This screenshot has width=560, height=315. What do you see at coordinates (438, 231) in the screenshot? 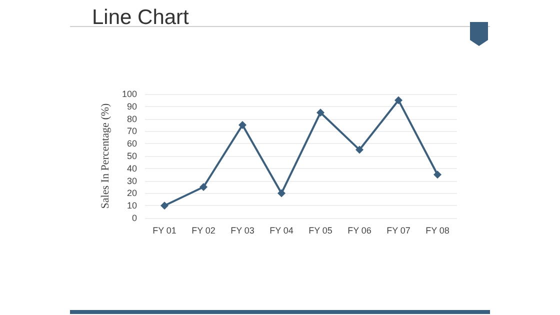
I see `x-tick-label: FY 08` at bounding box center [438, 231].